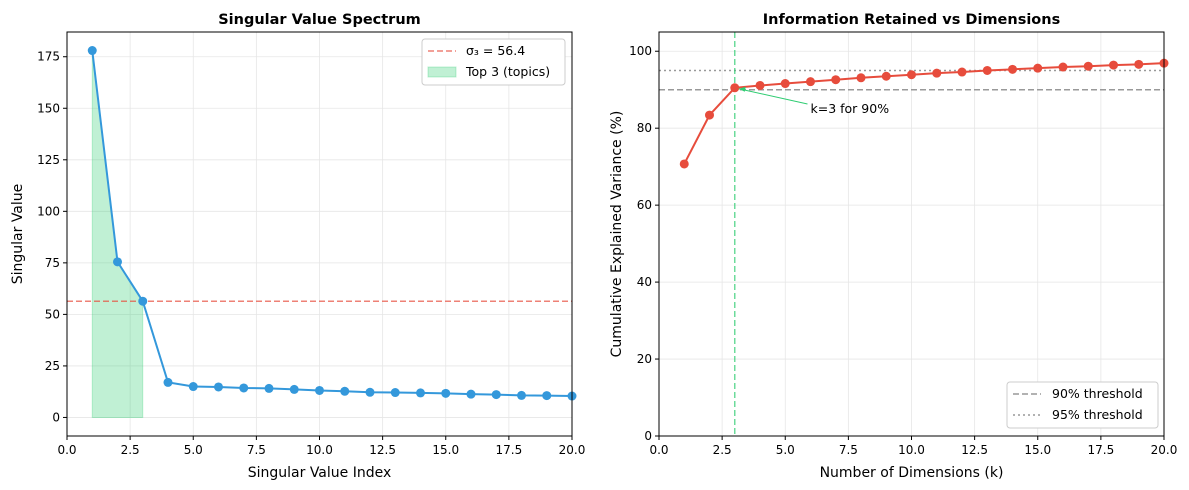 Image resolution: width=1189 pixels, height=490 pixels. I want to click on y-tick-label: 80, so click(644, 128).